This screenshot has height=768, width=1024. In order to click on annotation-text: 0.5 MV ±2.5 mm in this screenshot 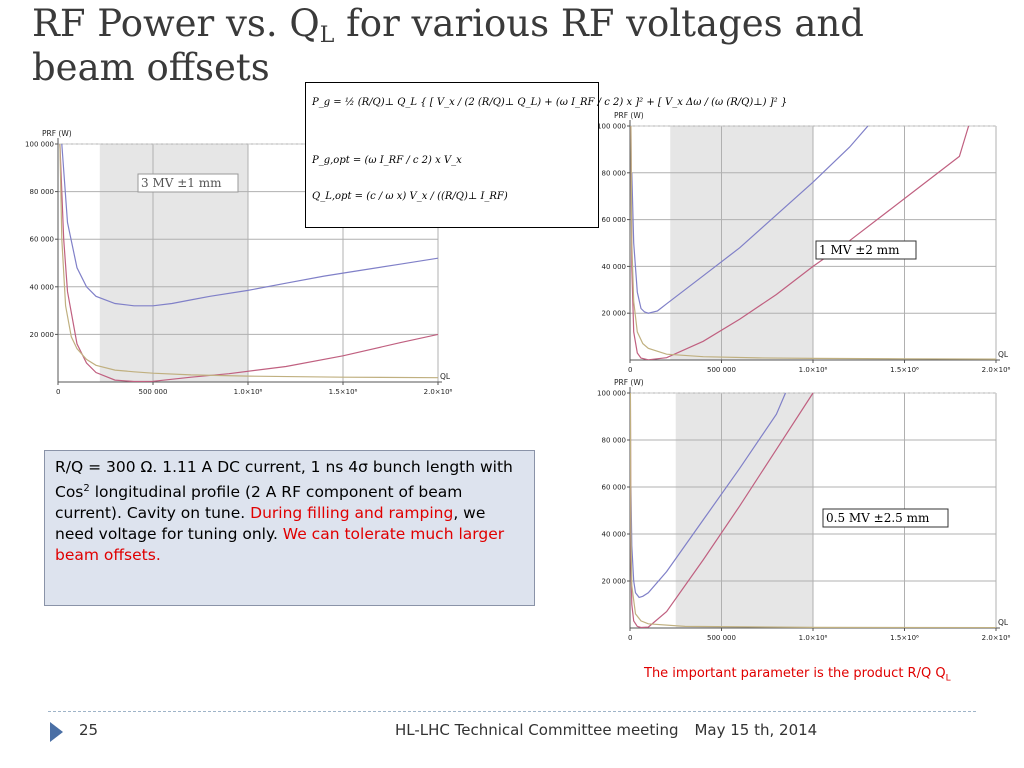, I will do `click(878, 518)`.